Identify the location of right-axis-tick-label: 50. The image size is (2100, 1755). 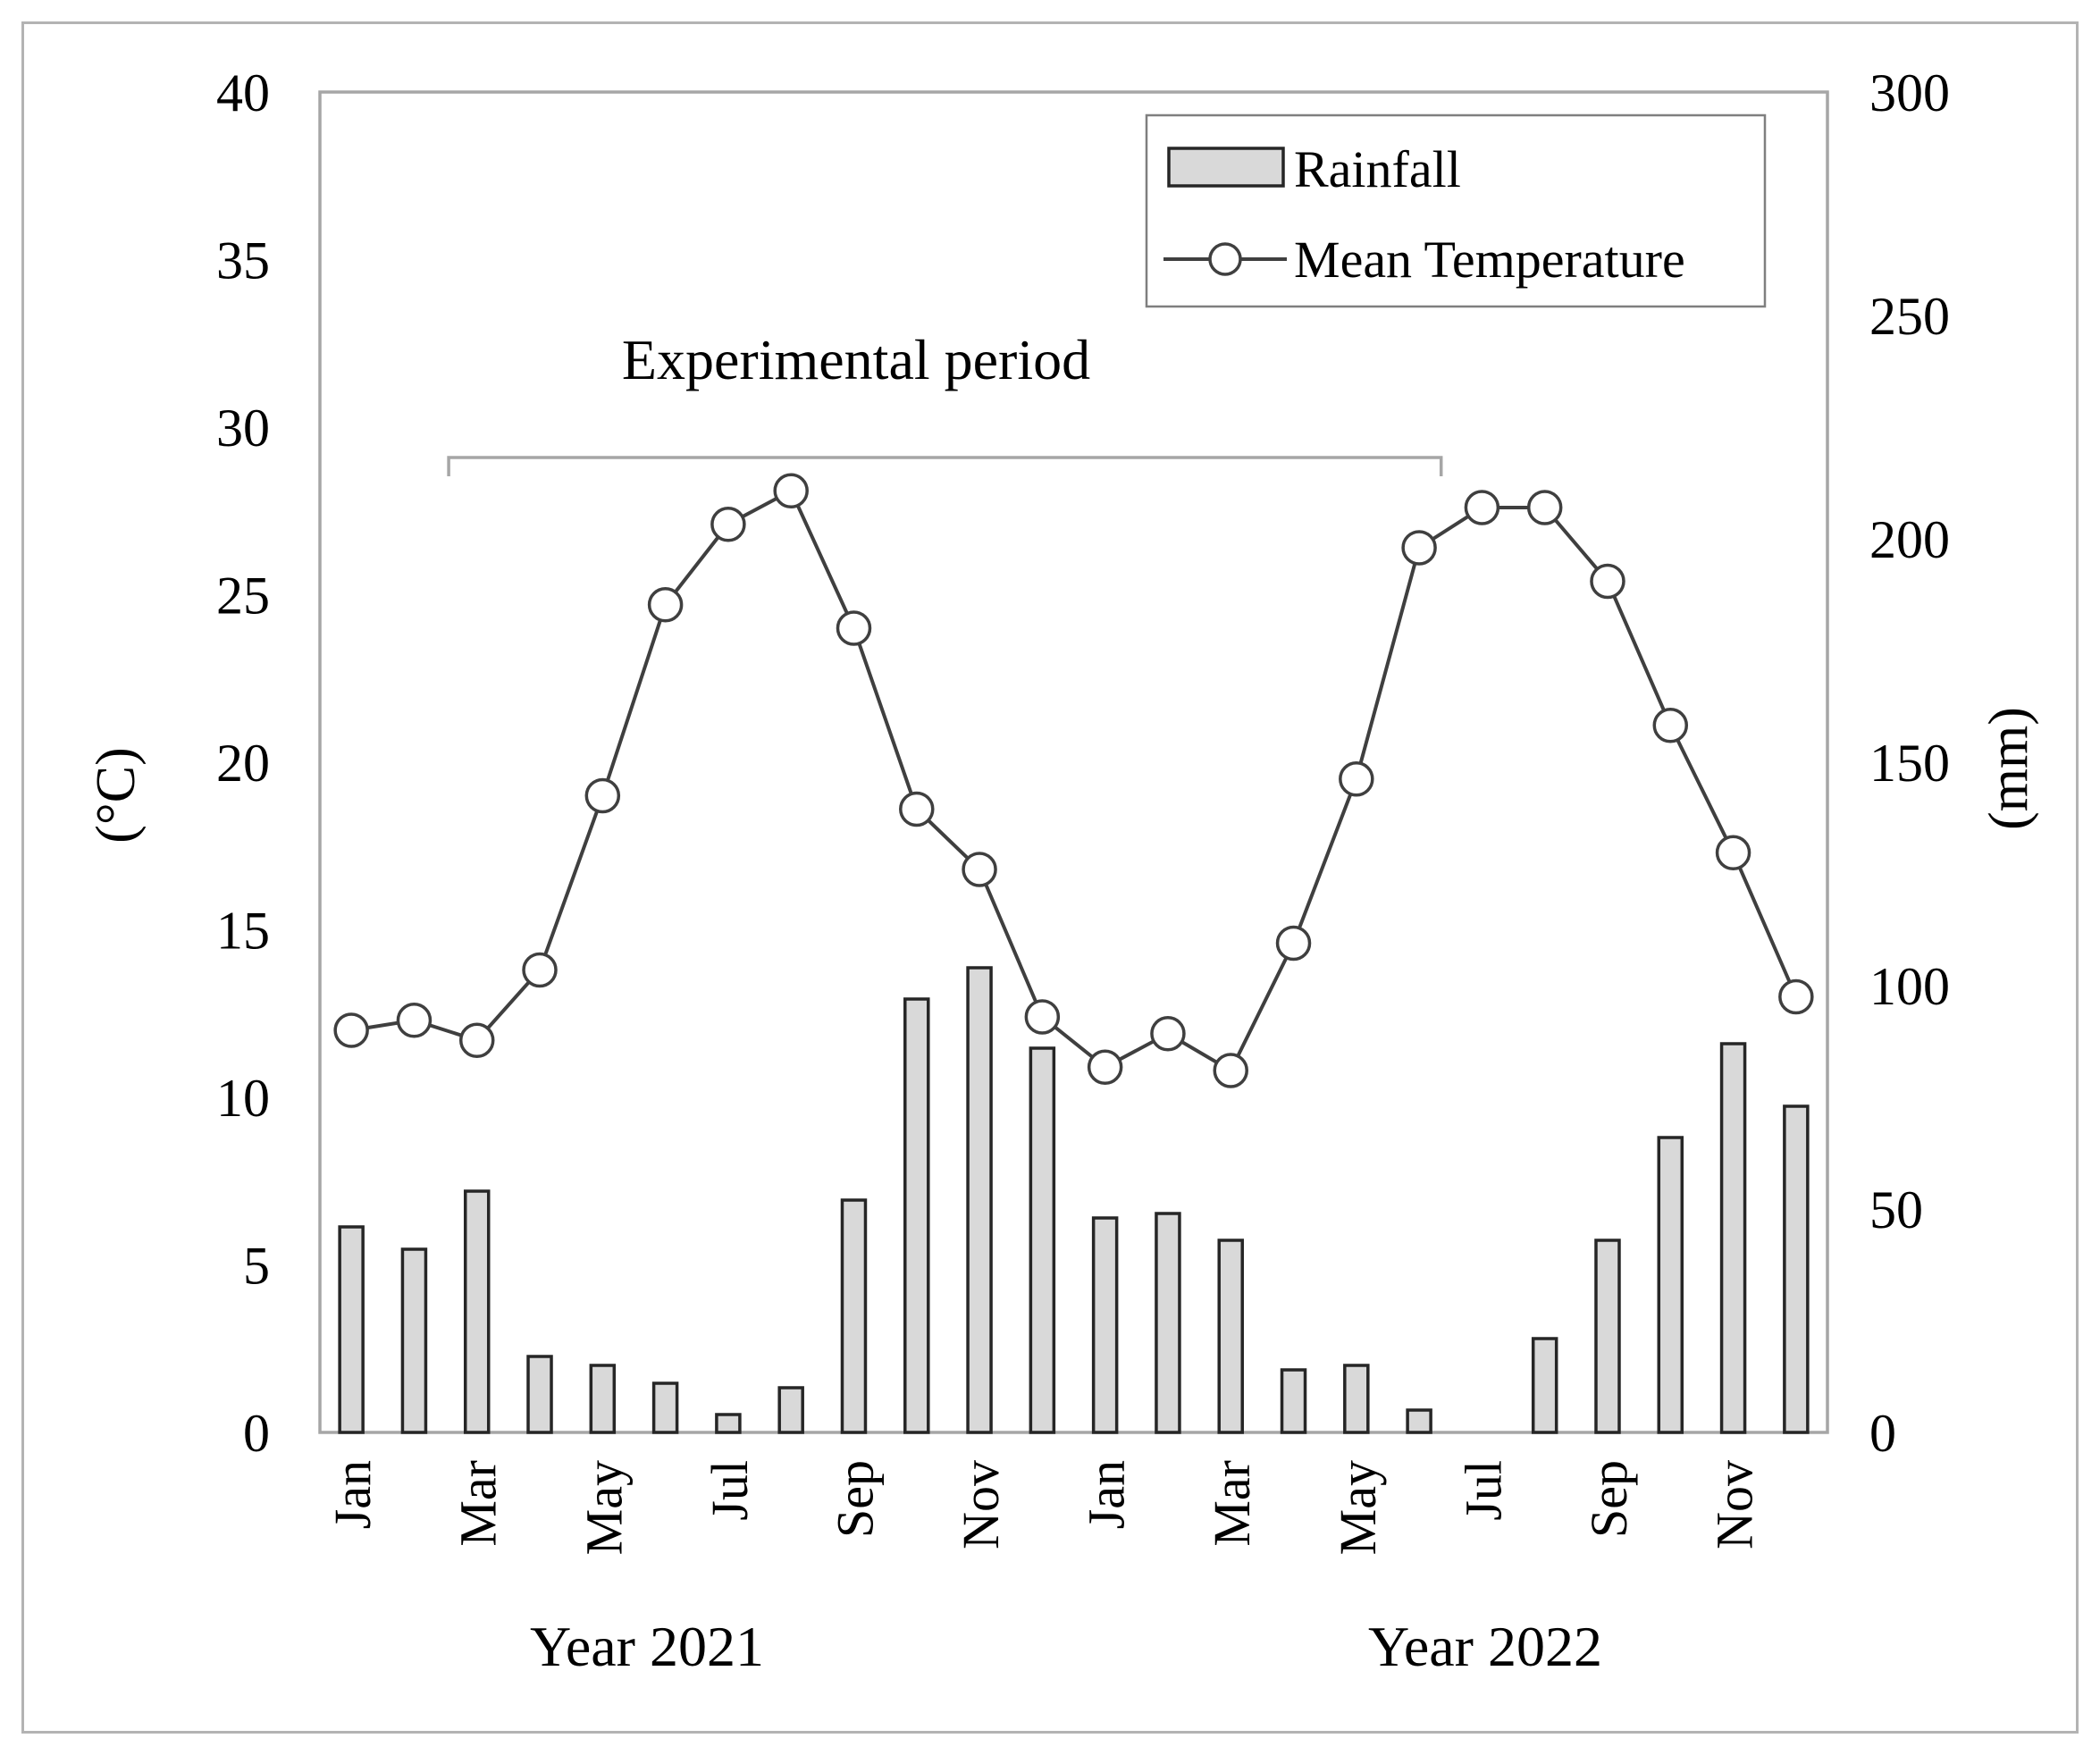
(1896, 1210).